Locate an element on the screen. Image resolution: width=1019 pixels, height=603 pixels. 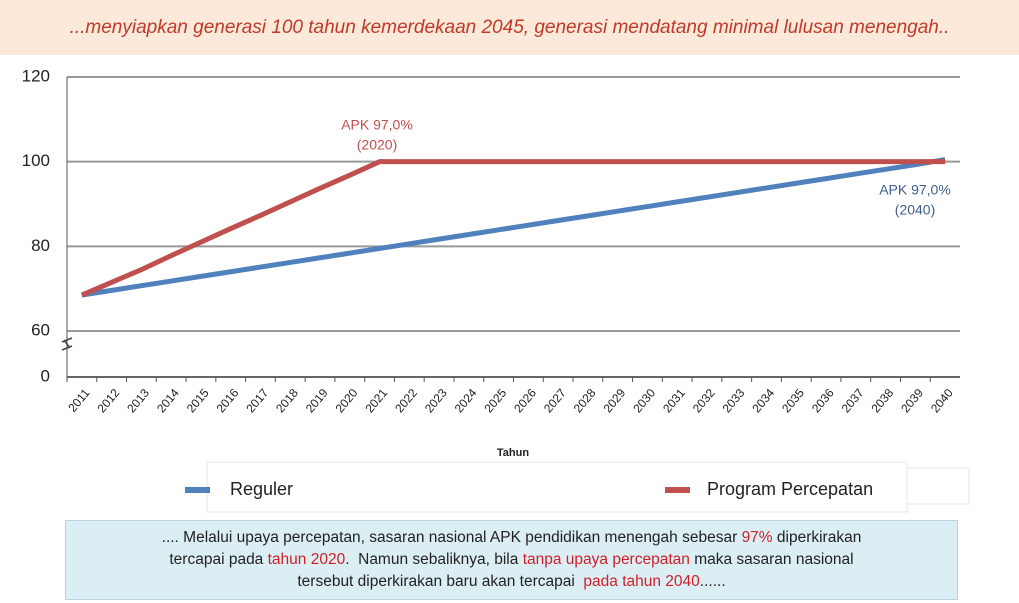
x-tick-label: 2021 is located at coordinates (376, 401).